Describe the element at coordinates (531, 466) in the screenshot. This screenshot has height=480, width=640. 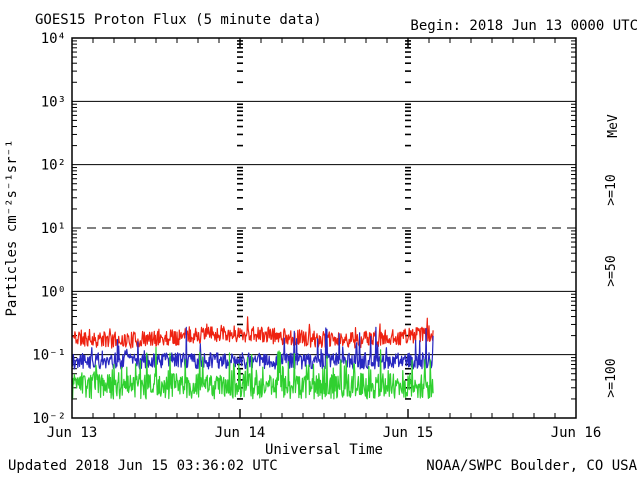
I see `source-credit: NOAA/SWPC Boulder, CO USA` at that location.